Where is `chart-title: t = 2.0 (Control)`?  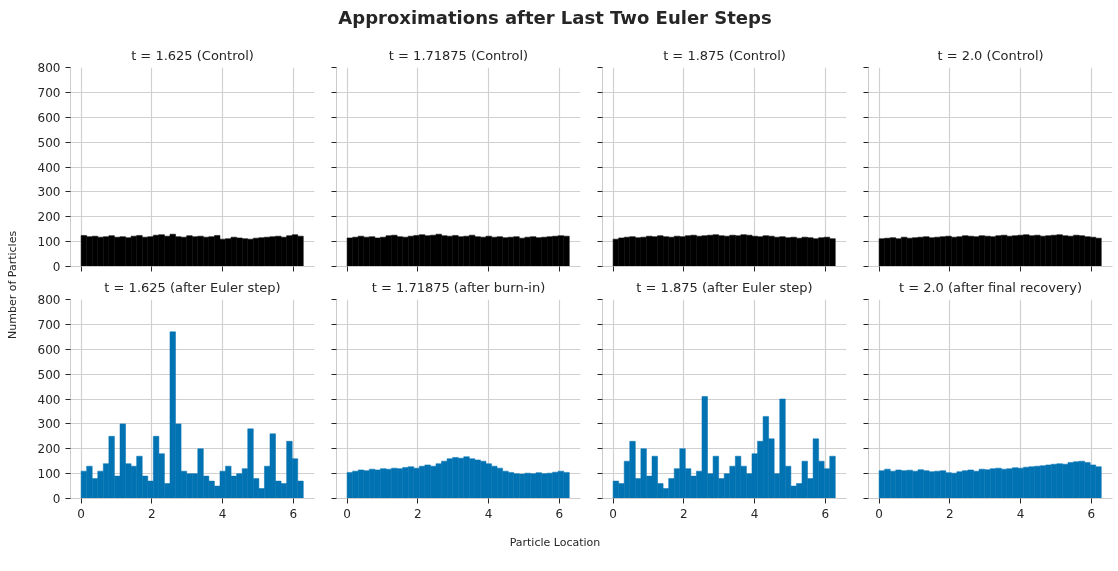
chart-title: t = 2.0 (Control) is located at coordinates (990, 55).